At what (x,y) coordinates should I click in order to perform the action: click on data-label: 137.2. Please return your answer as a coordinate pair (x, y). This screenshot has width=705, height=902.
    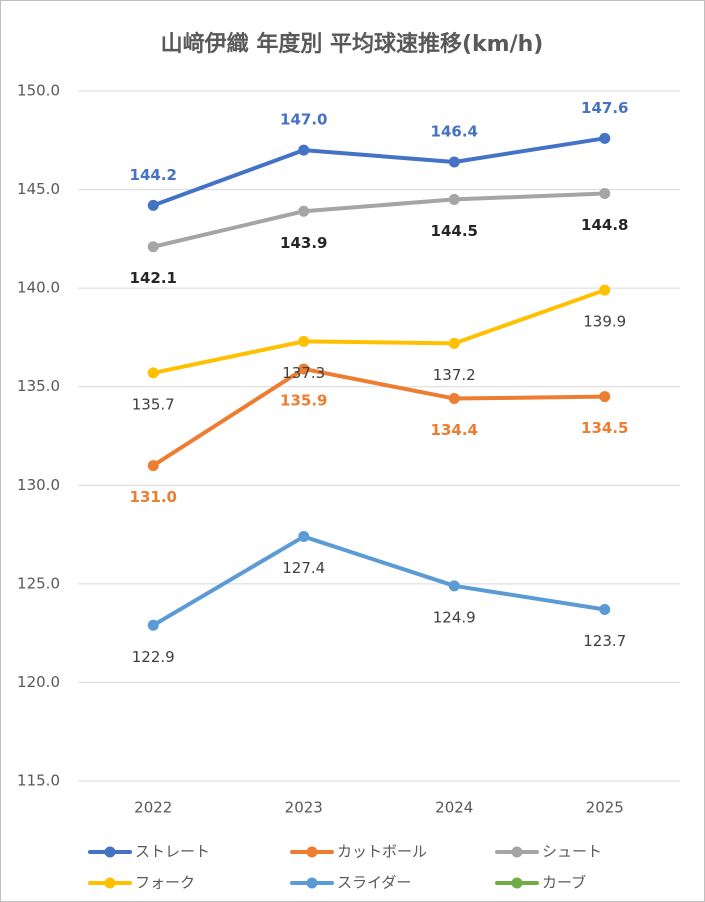
    Looking at the image, I should click on (454, 375).